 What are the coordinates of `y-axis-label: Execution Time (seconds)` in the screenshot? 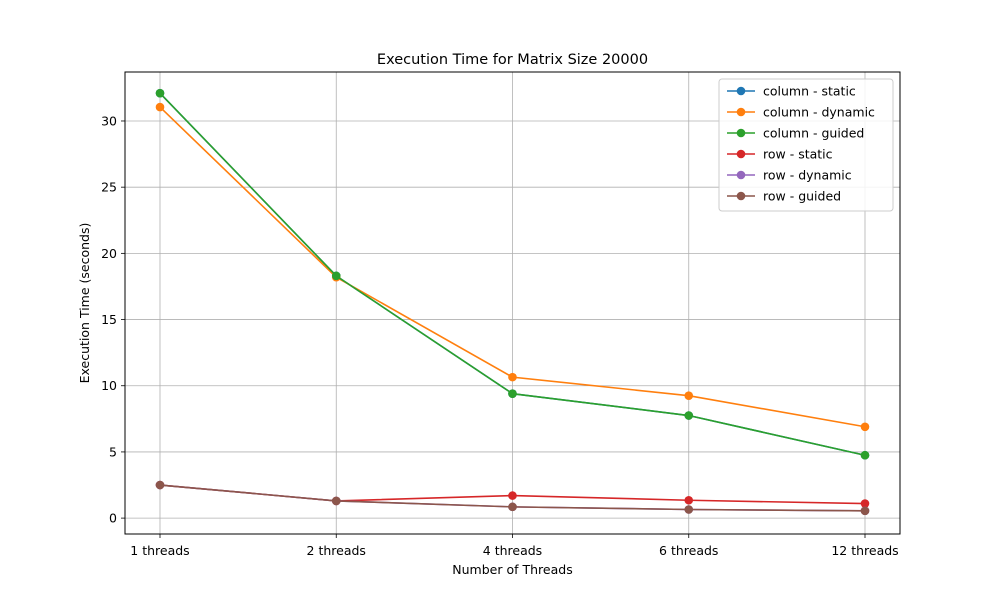 It's located at (84, 303).